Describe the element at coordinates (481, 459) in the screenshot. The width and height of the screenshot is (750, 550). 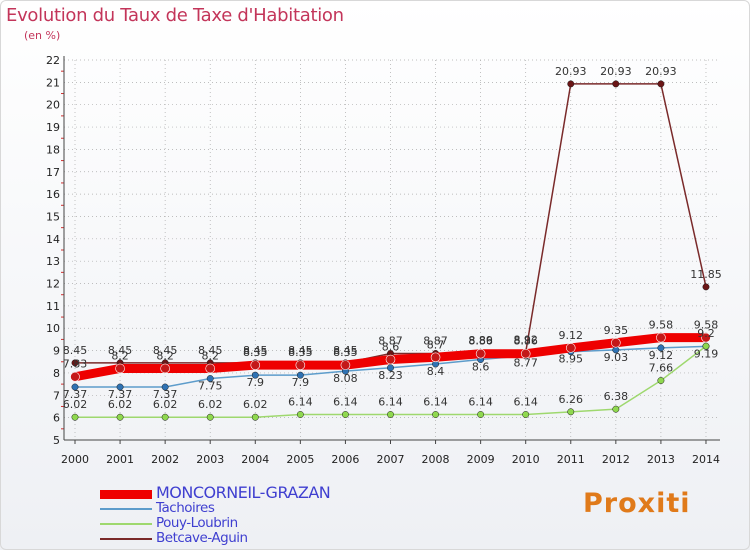
I see `x-tick-label: 2009` at that location.